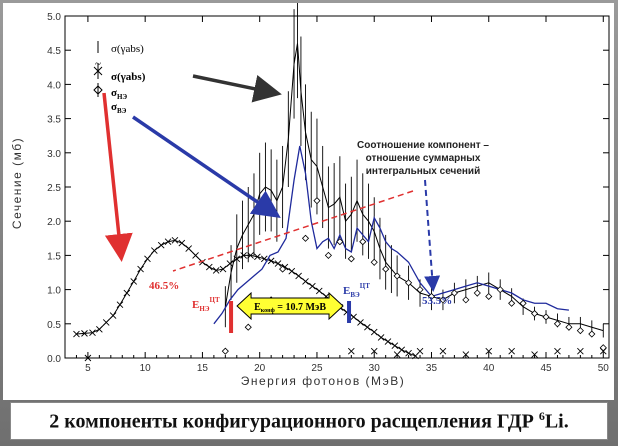 The image size is (618, 446). I want to click on y-tick-label: 3.0, so click(54, 154).